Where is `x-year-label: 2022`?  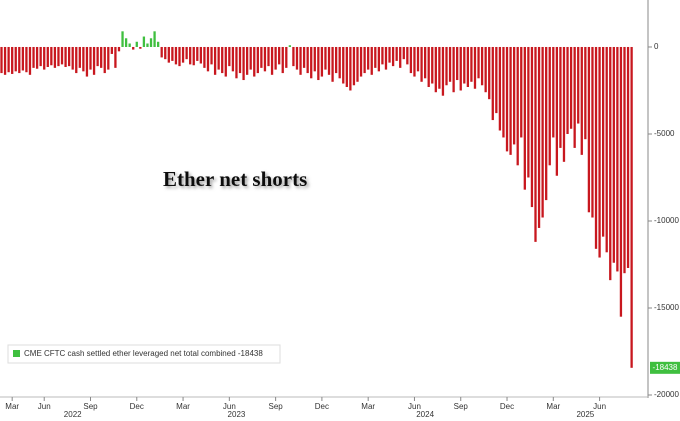 x-year-label: 2022 is located at coordinates (73, 414).